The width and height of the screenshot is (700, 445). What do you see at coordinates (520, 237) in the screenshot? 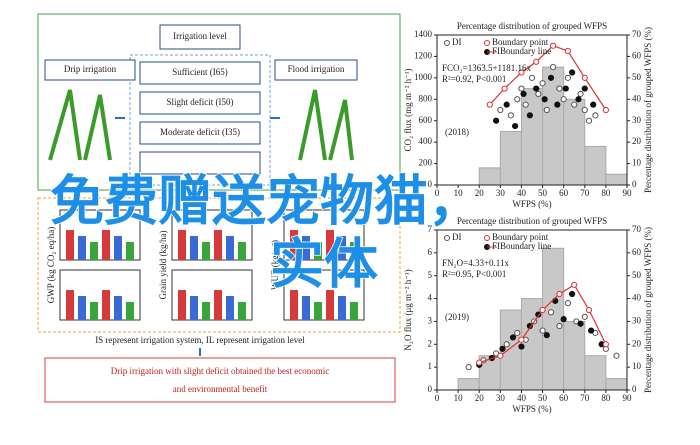
I see `legend-label: Boundary point` at bounding box center [520, 237].